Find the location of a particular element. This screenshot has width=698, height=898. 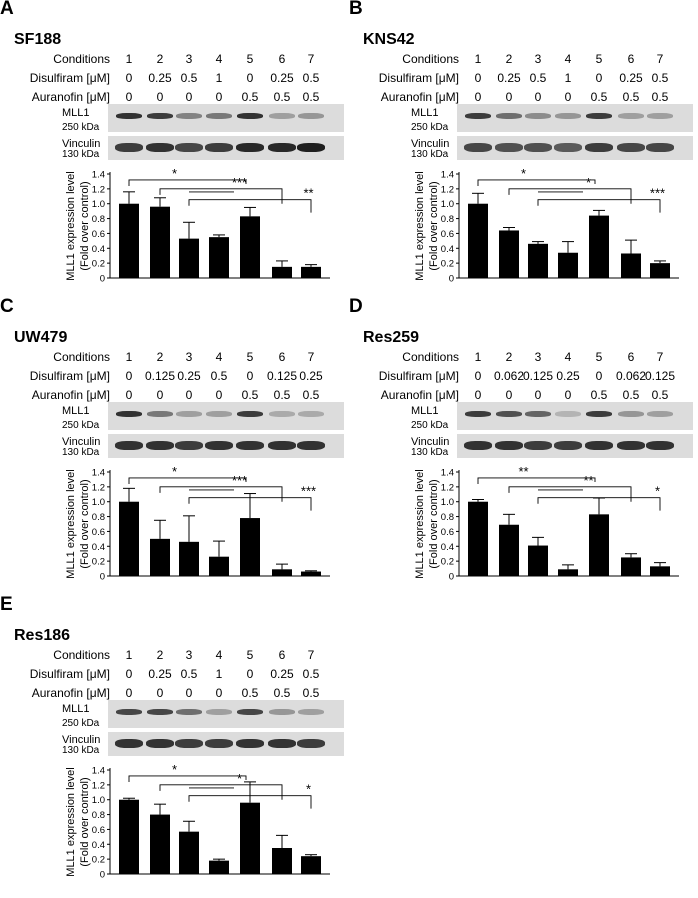

panel-letter: A is located at coordinates (7, 9).